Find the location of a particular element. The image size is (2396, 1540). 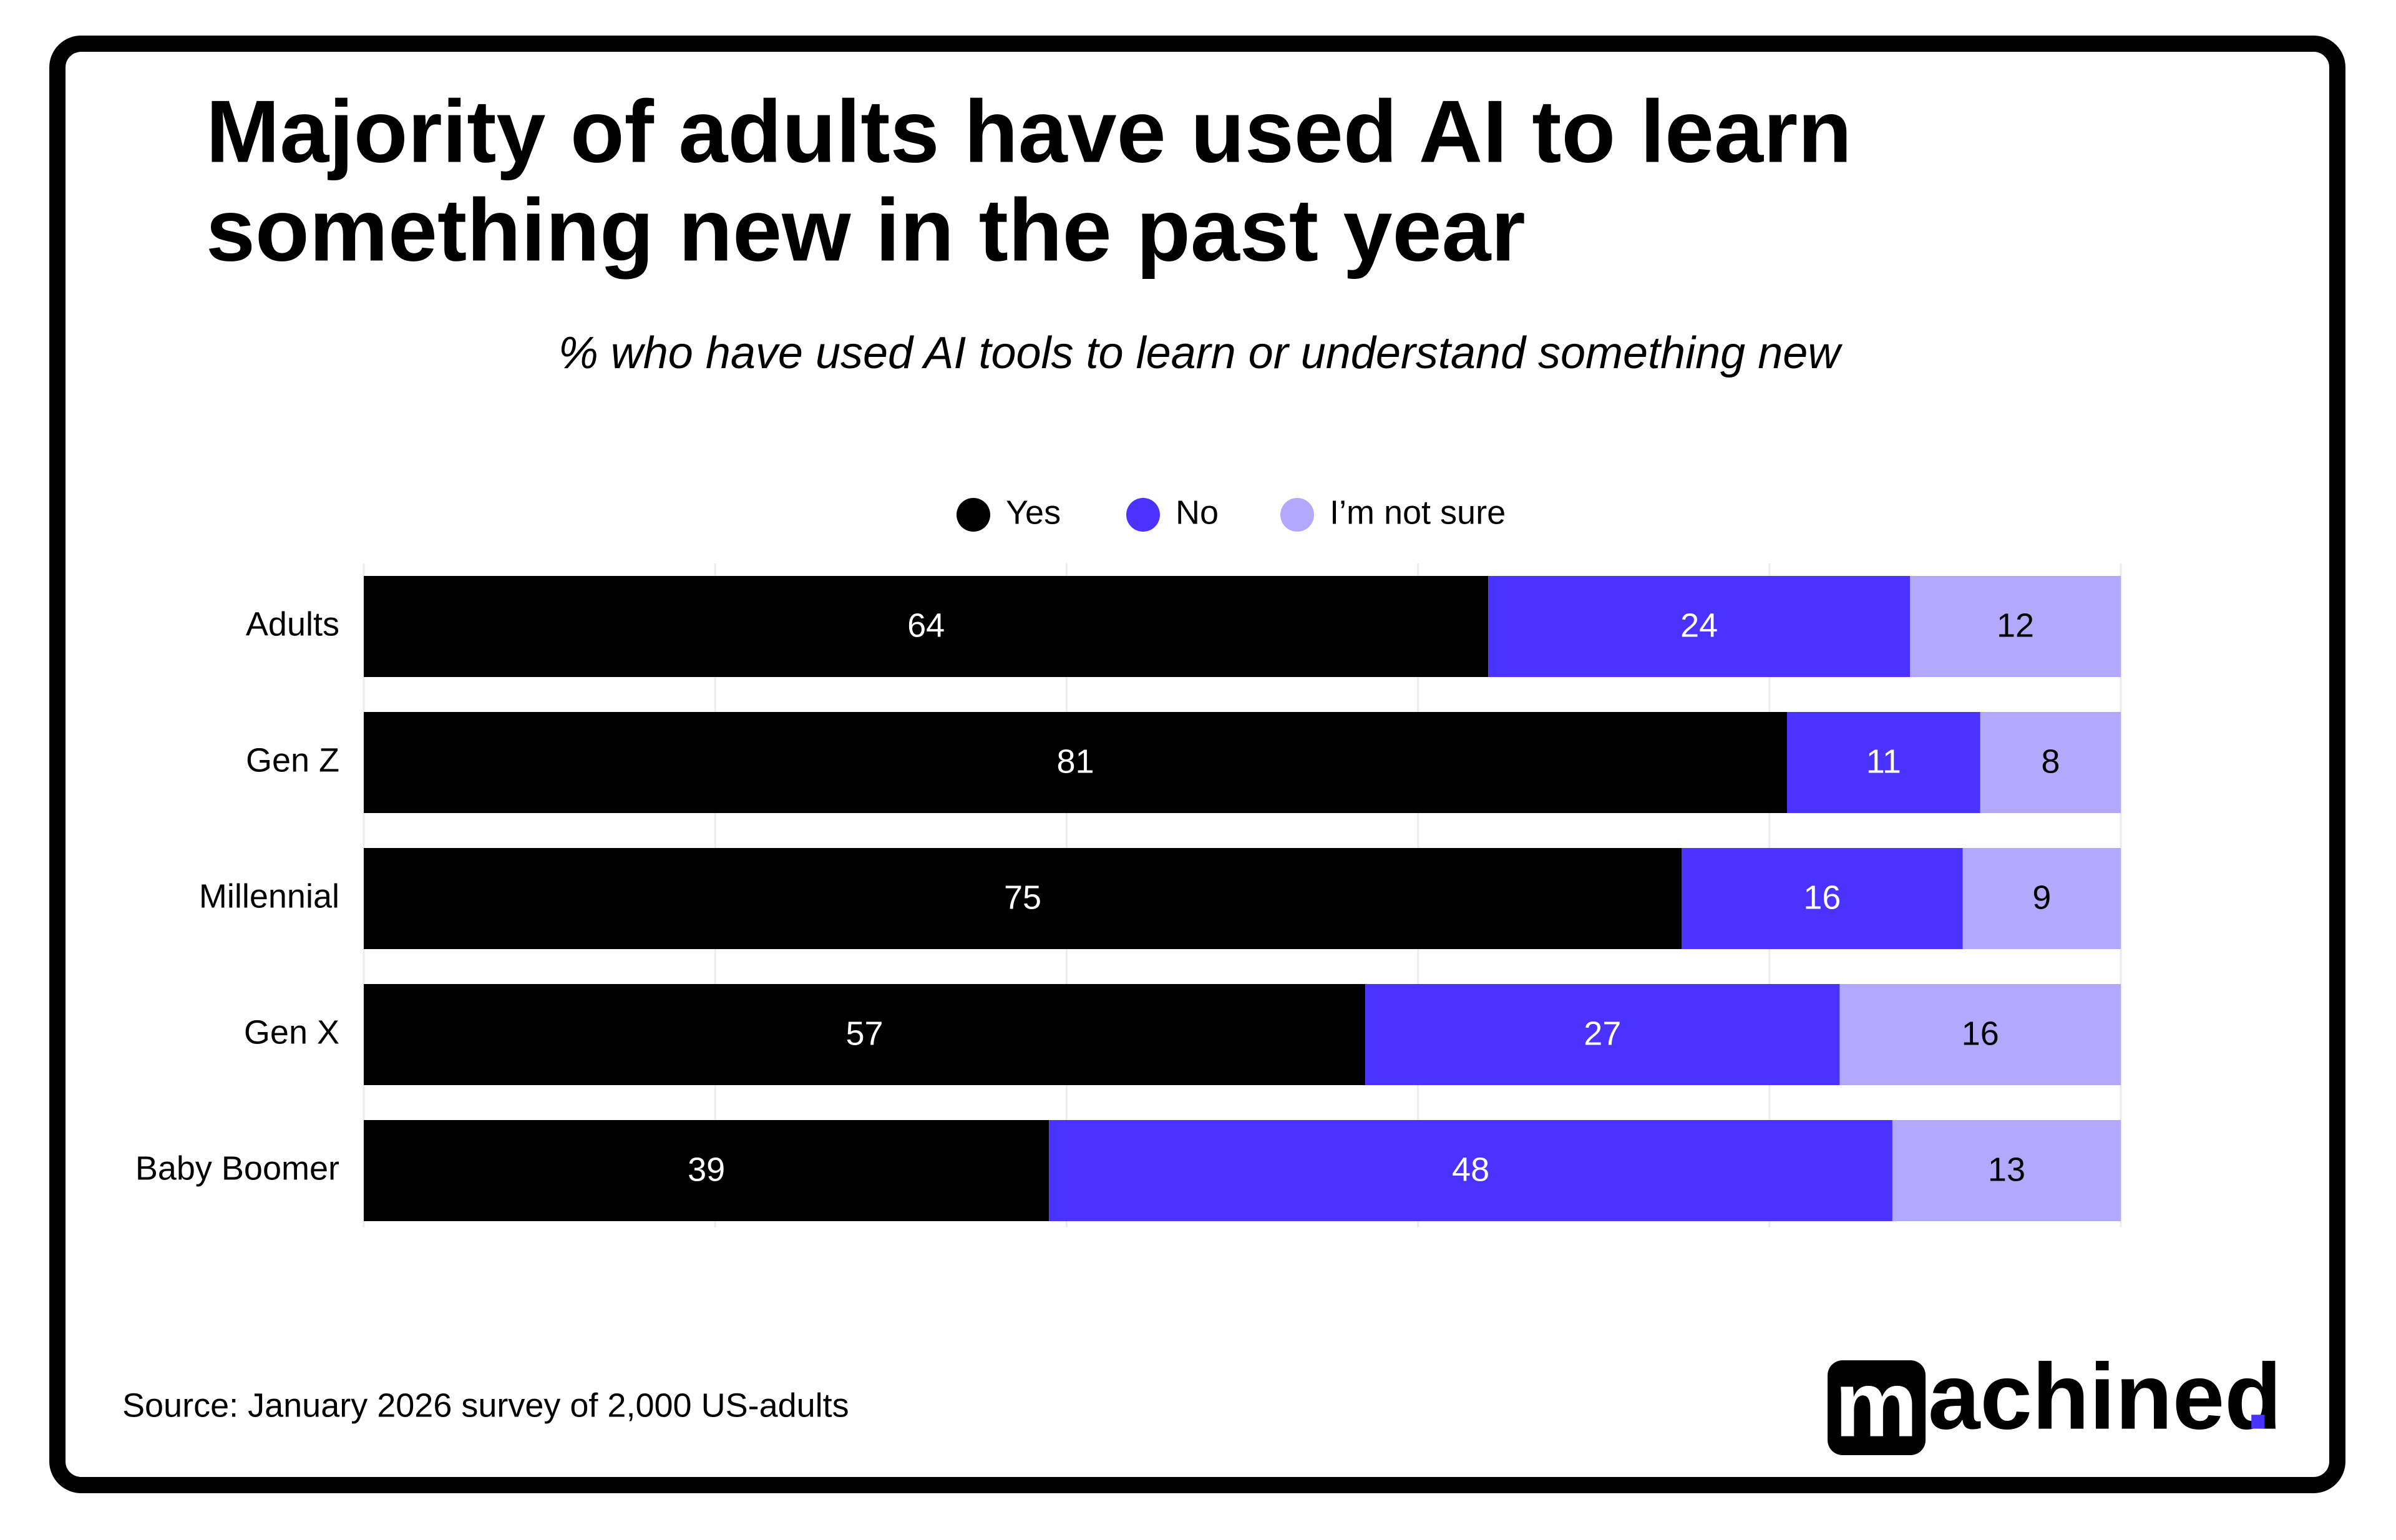

value-label: 27 is located at coordinates (1602, 1033).